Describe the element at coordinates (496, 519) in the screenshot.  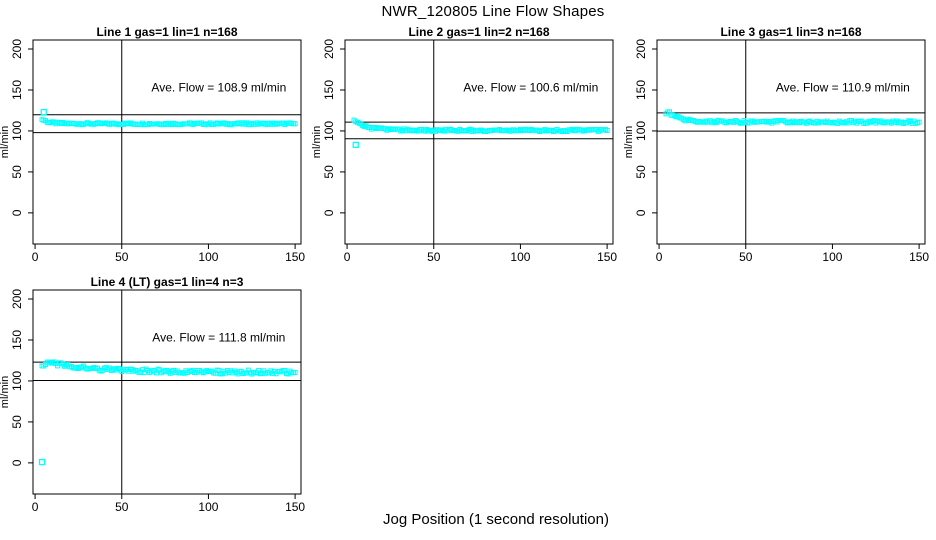
I see `x-axis-title: Jog Position (1 second resolution)` at that location.